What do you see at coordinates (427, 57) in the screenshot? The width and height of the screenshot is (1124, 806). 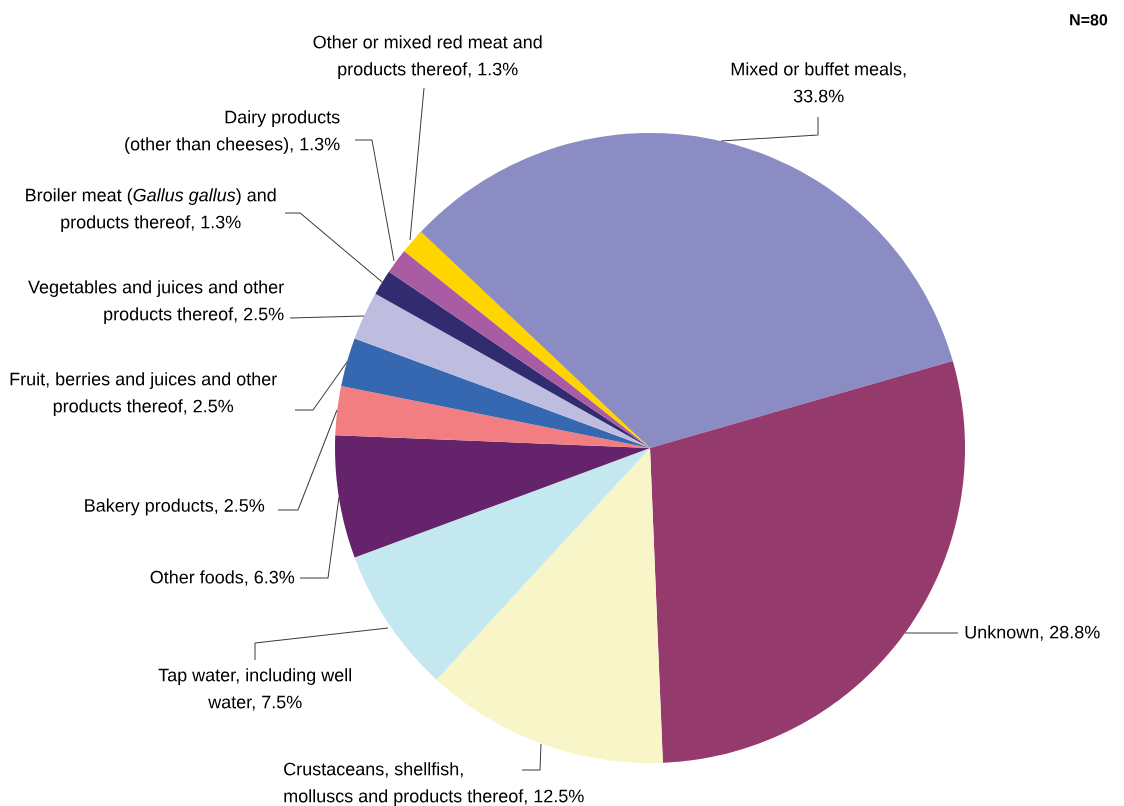 I see `slice-label: Other or mixed red meat and products thereof, 1.3%` at bounding box center [427, 57].